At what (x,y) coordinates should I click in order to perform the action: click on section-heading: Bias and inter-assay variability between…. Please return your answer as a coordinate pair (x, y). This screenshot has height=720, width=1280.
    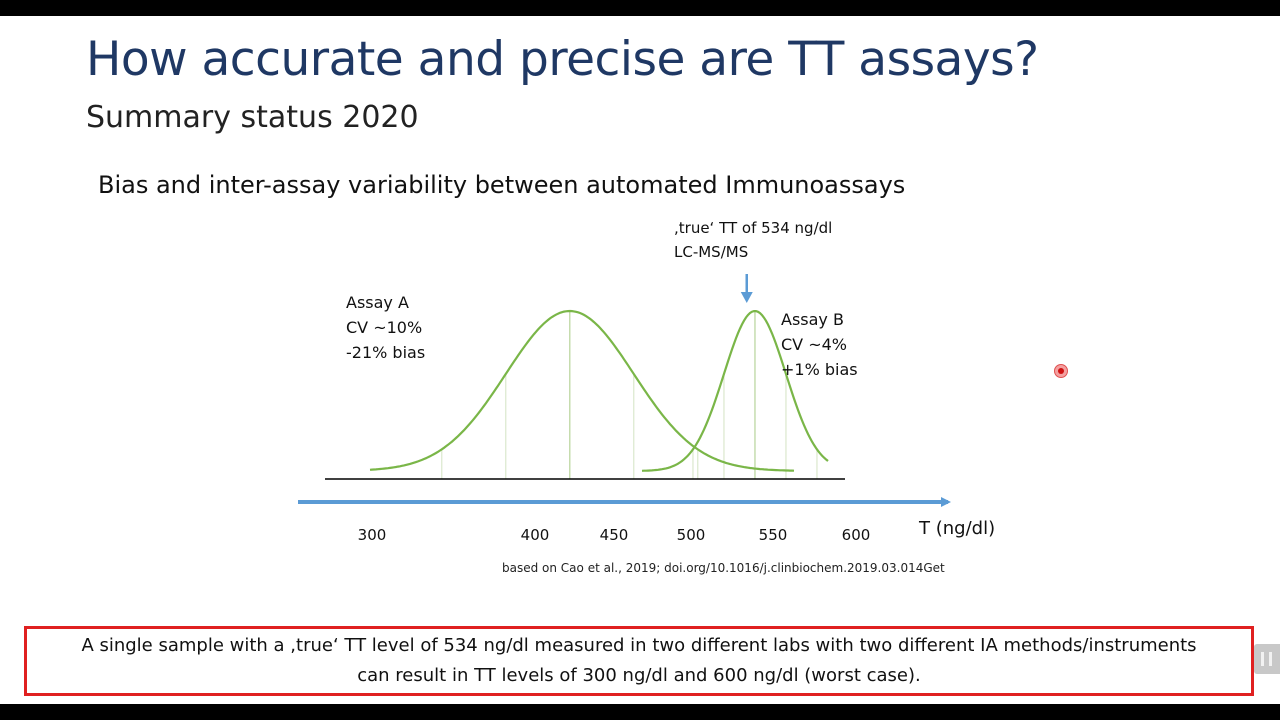
    Looking at the image, I should click on (502, 185).